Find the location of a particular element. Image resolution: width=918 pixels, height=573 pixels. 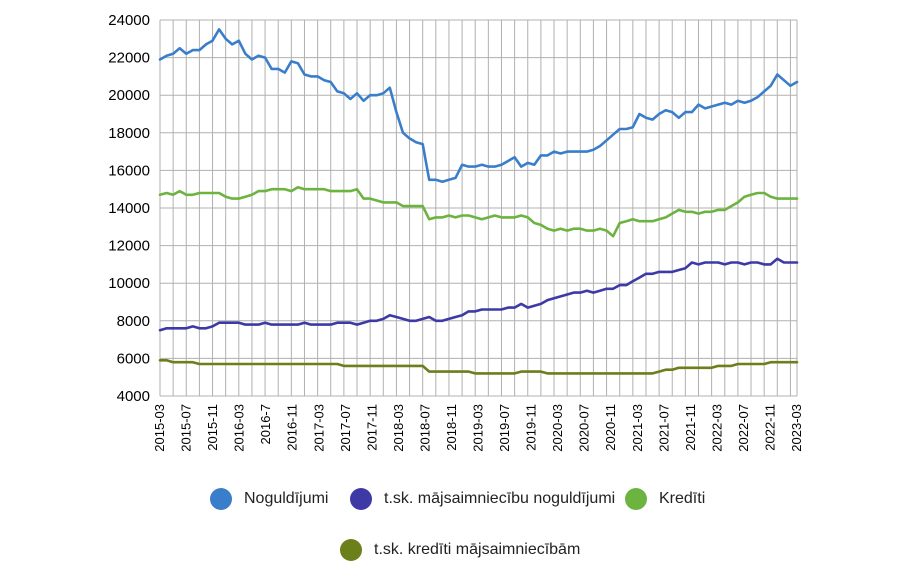

x-tick-label: 2015-07 is located at coordinates (186, 428).